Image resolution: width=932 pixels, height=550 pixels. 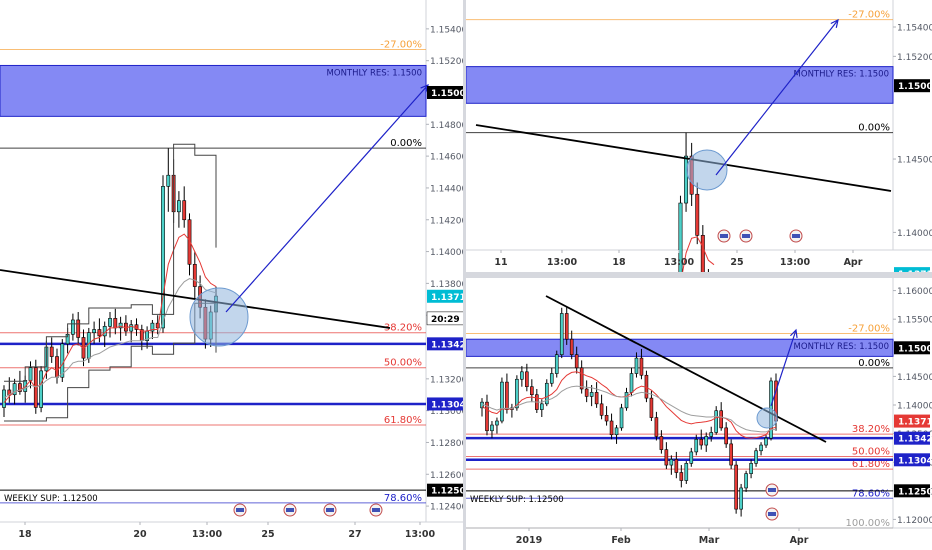 I want to click on fib-level-label: 61.80%, so click(x=403, y=420).